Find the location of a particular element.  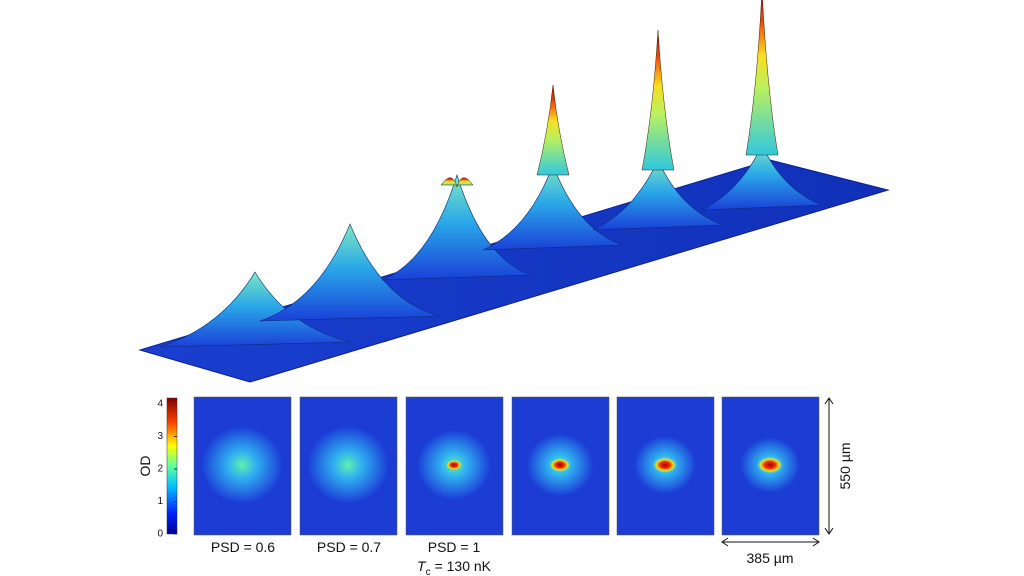

width-label: 385 µm is located at coordinates (770, 558).